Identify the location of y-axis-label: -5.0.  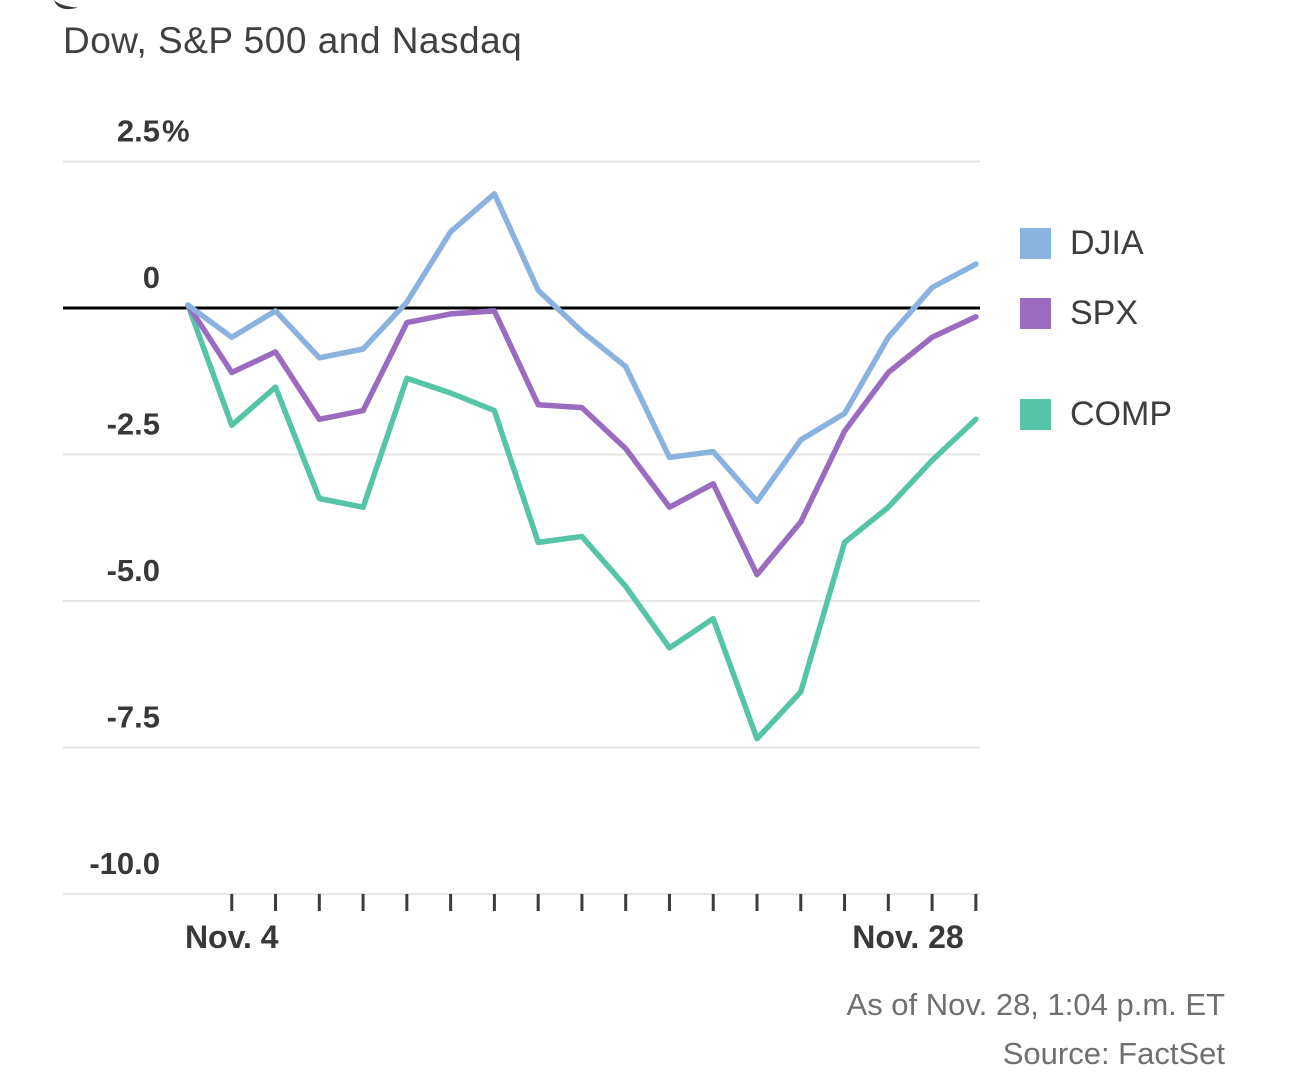
(133, 570).